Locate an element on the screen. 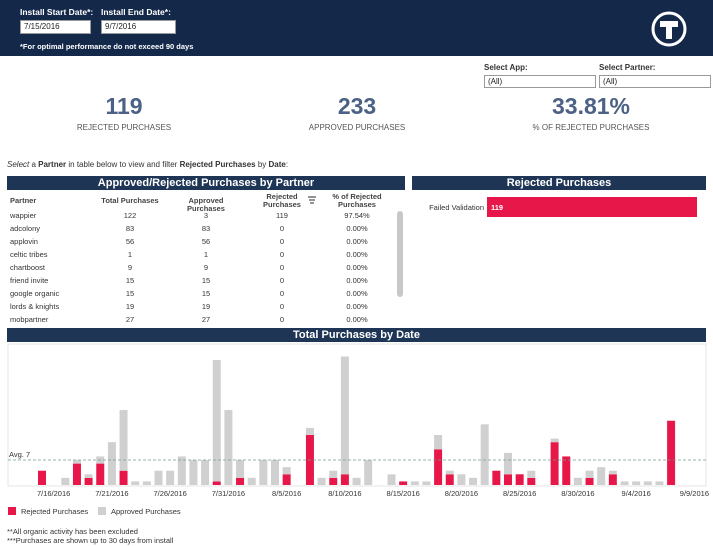  logo is located at coordinates (669, 29).